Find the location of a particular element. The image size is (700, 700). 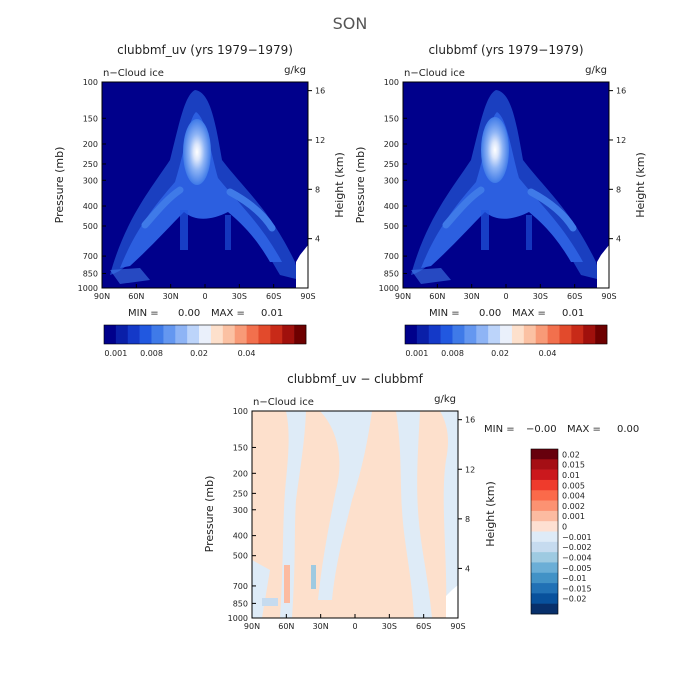

x-tick-label: 60N is located at coordinates (136, 296).